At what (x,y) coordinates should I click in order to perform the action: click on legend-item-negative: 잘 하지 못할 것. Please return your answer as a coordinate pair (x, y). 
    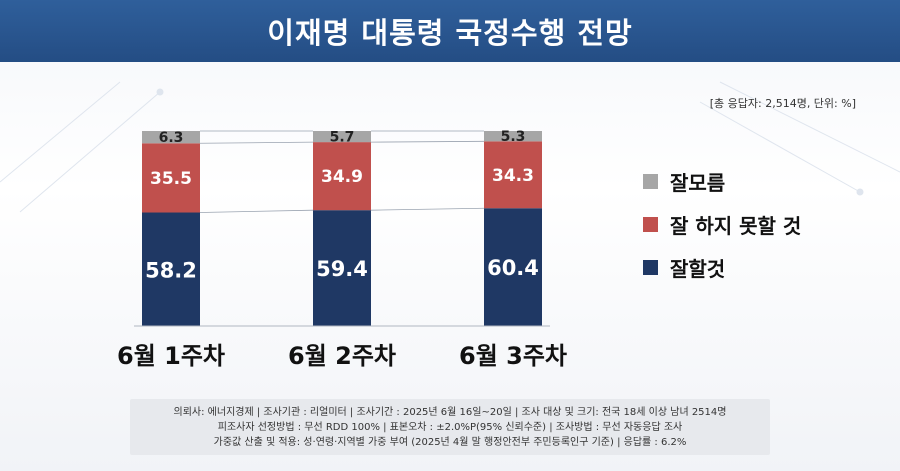
    Looking at the image, I should click on (722, 225).